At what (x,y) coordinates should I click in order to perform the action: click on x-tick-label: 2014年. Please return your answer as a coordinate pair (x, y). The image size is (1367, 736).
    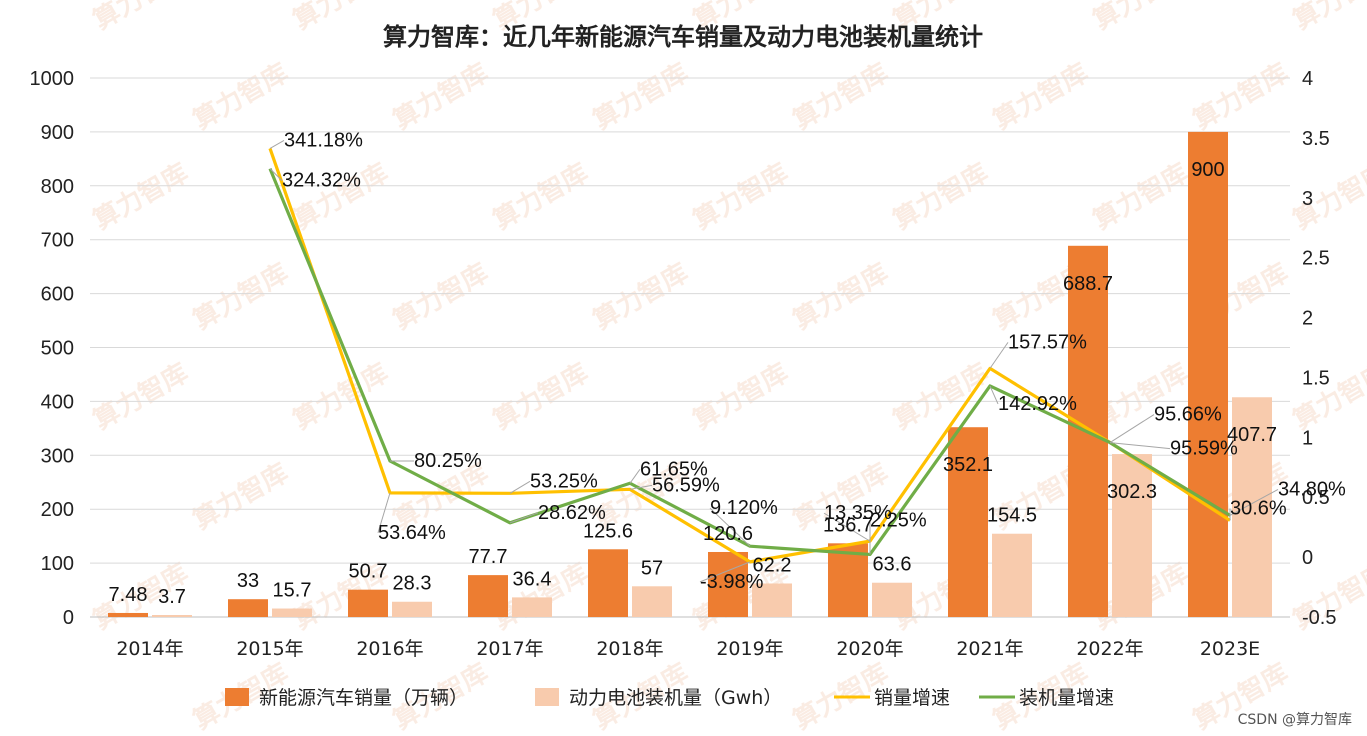
    Looking at the image, I should click on (149, 649).